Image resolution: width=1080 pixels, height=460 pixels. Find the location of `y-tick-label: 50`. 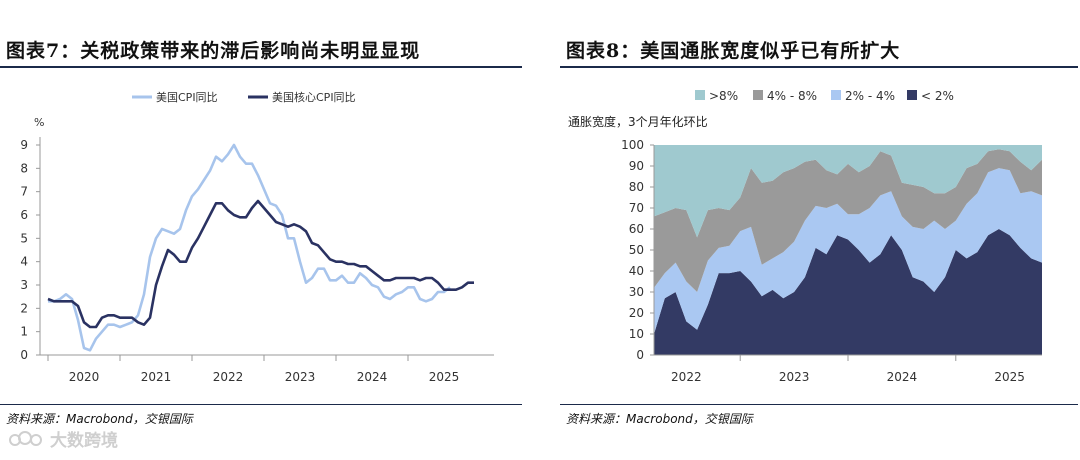

y-tick-label: 50 is located at coordinates (636, 250).